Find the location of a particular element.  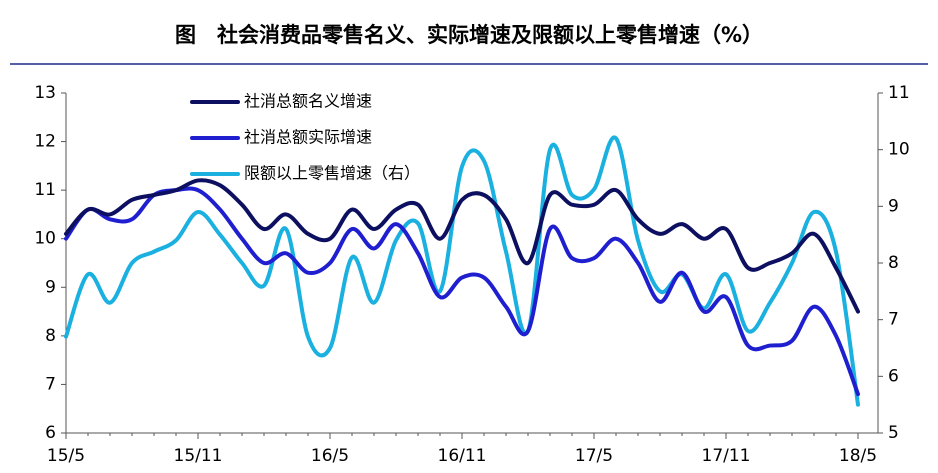

x-tick-label: 18/5 is located at coordinates (858, 456).